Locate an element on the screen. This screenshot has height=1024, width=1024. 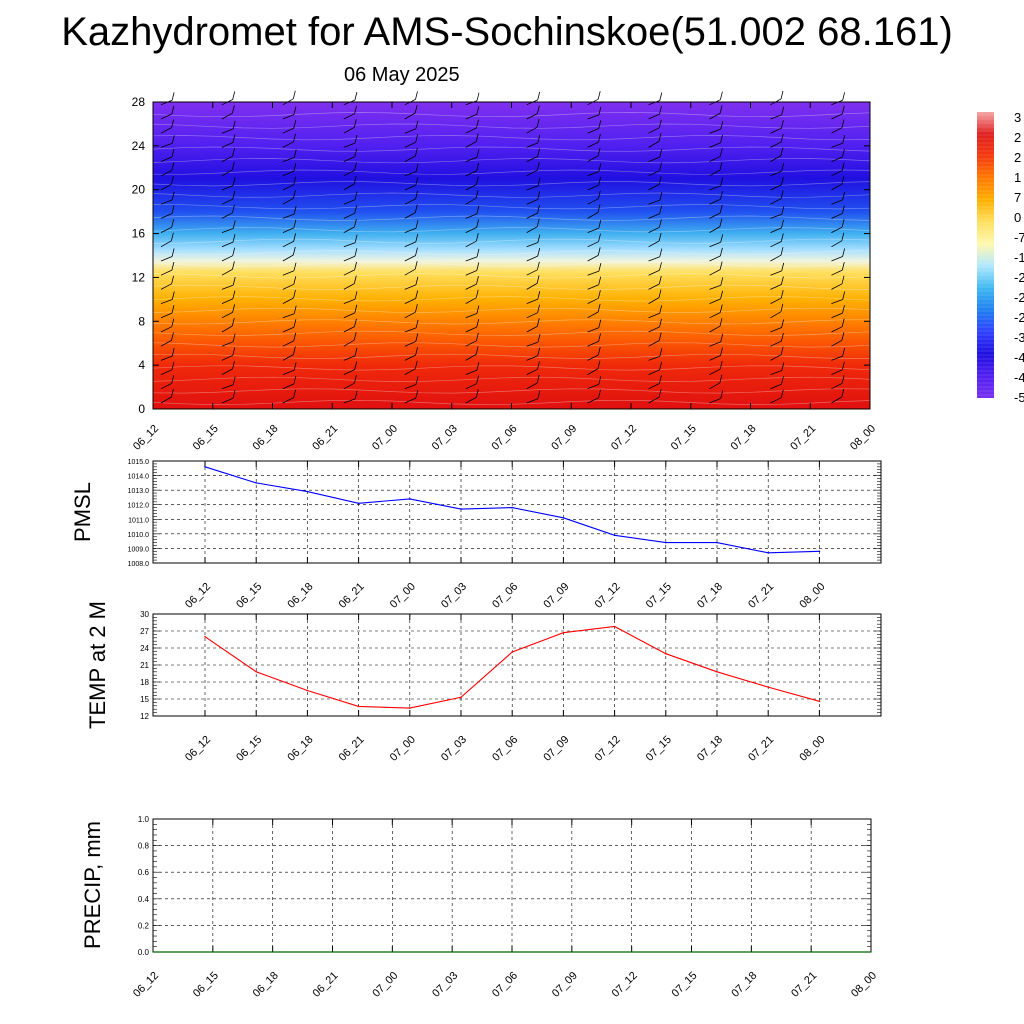
y-tick-label: 8 is located at coordinates (141, 321).